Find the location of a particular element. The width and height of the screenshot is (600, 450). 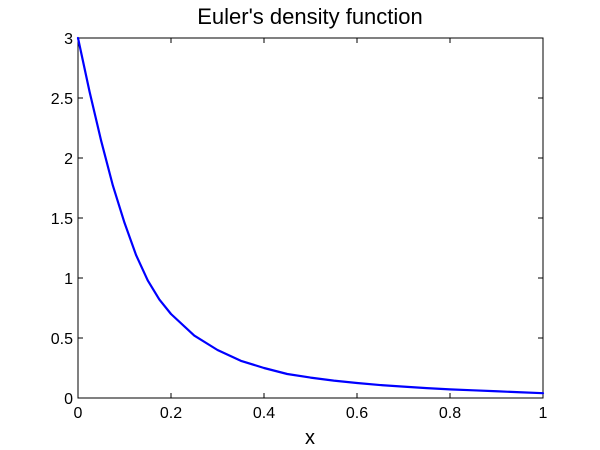

x-tick-label: 0 is located at coordinates (78, 413).